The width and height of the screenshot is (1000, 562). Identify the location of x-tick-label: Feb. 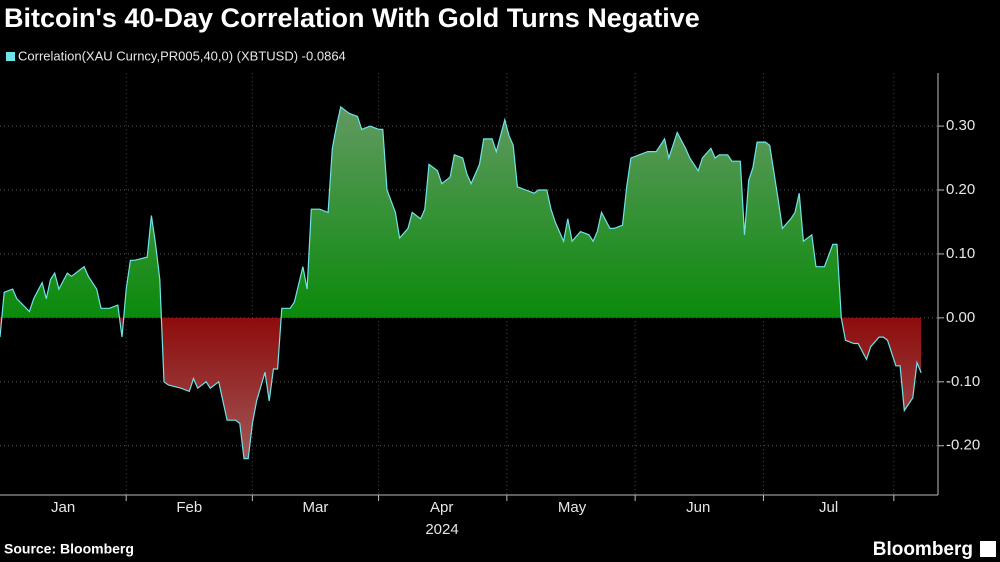
(189, 507).